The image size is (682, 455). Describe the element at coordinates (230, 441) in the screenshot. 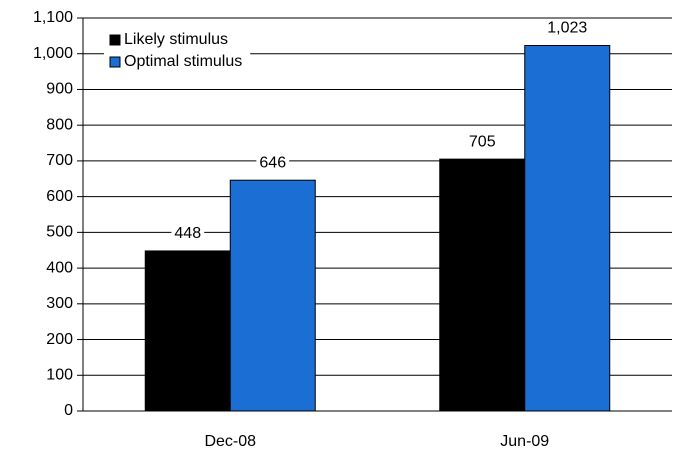

I see `x-tick-label: Dec-08` at that location.